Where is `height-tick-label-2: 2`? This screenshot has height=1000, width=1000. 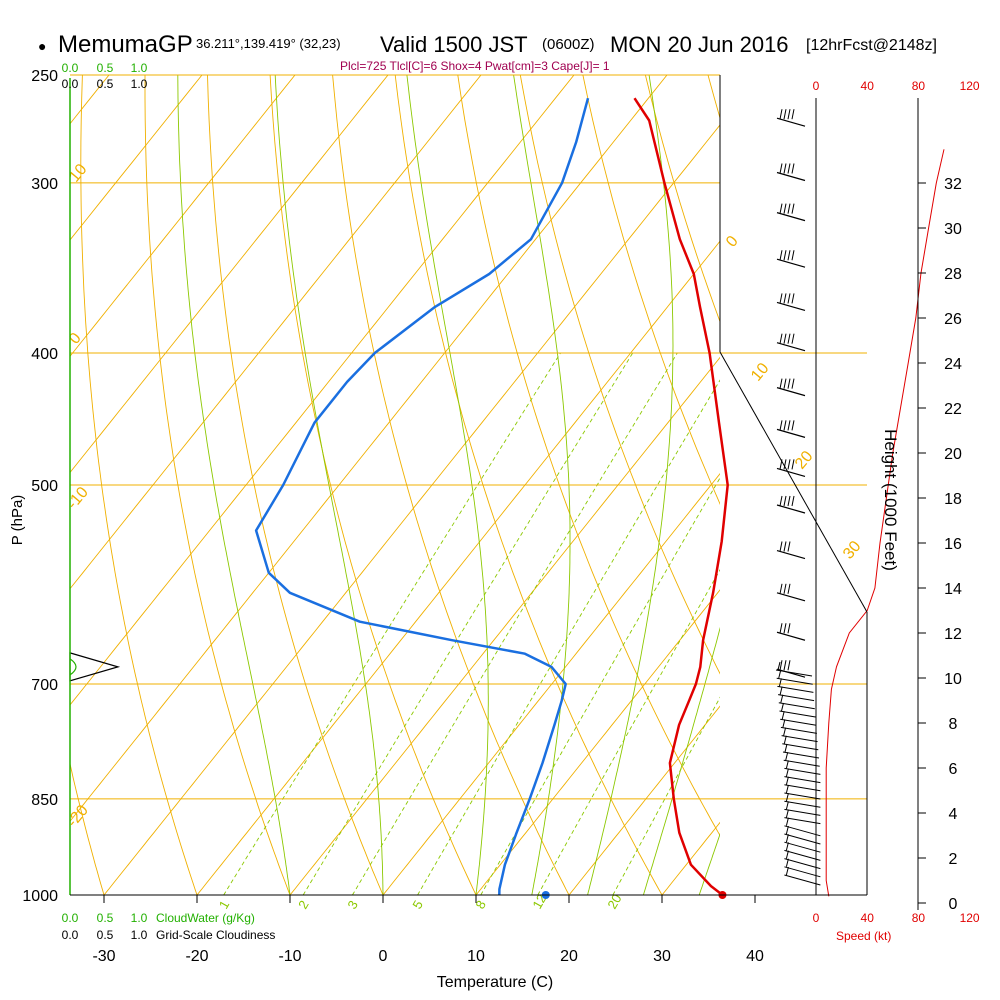 height-tick-label-2: 2 is located at coordinates (953, 859).